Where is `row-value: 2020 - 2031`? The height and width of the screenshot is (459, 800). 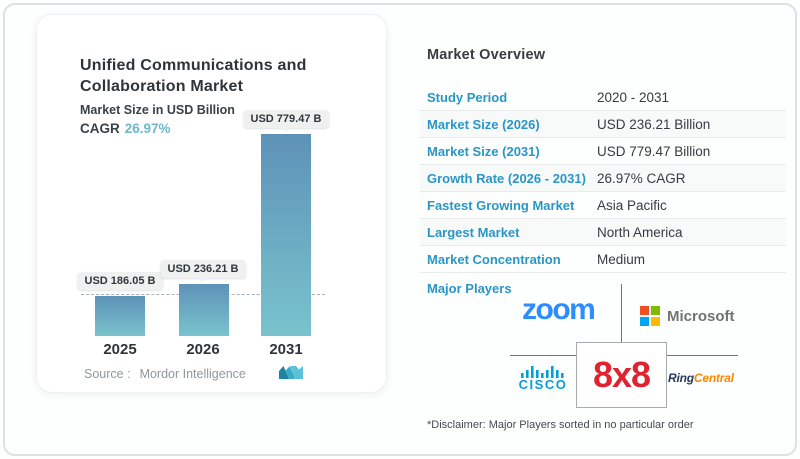
row-value: 2020 - 2031 is located at coordinates (633, 97).